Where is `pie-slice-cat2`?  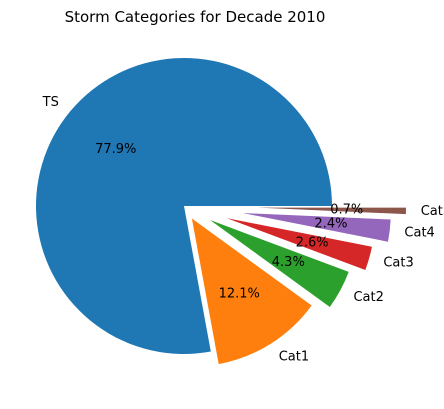
pie-slice-cat2 is located at coordinates (279, 264).